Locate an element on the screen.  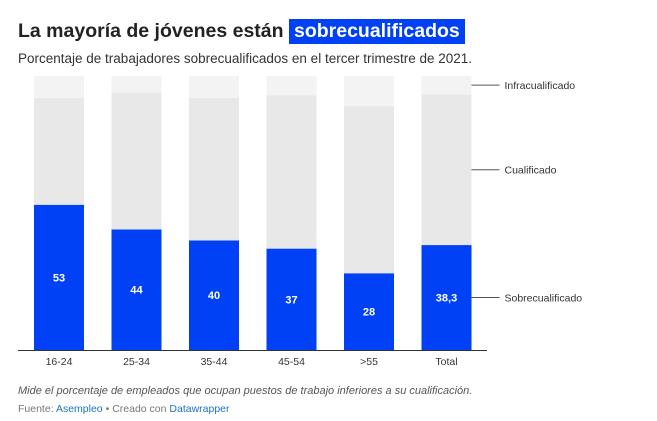
source-link: Asempleo is located at coordinates (79, 409).